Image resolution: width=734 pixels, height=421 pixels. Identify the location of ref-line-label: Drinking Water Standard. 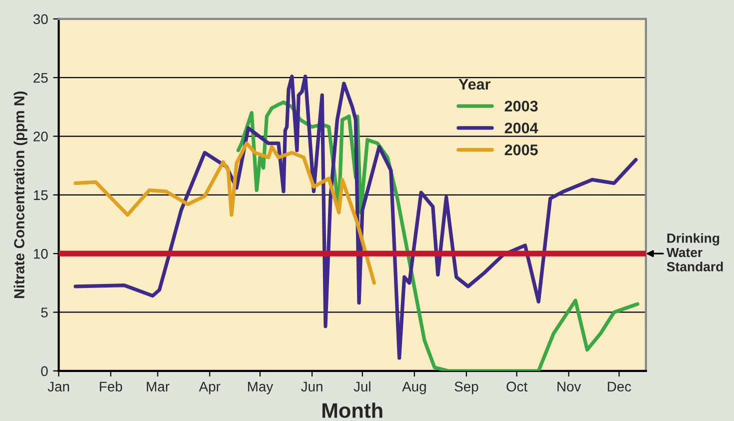
(694, 252).